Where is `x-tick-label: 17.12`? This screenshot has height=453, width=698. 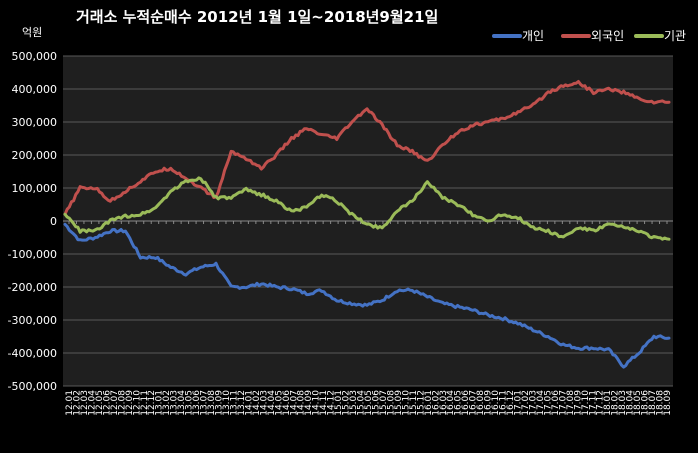 x-tick-label: 17.12 is located at coordinates (601, 403).